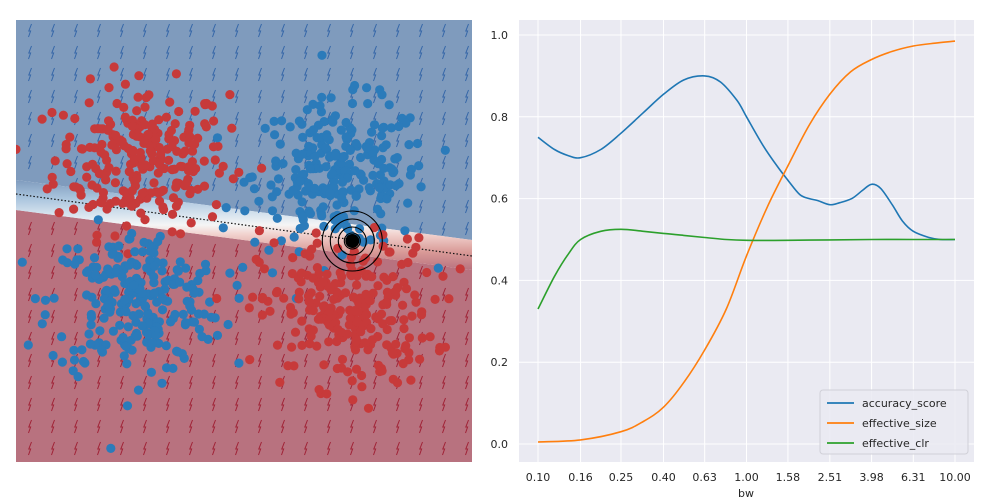 This screenshot has width=1000, height=500. What do you see at coordinates (352, 241) in the screenshot?
I see `highlight-ring` at bounding box center [352, 241].